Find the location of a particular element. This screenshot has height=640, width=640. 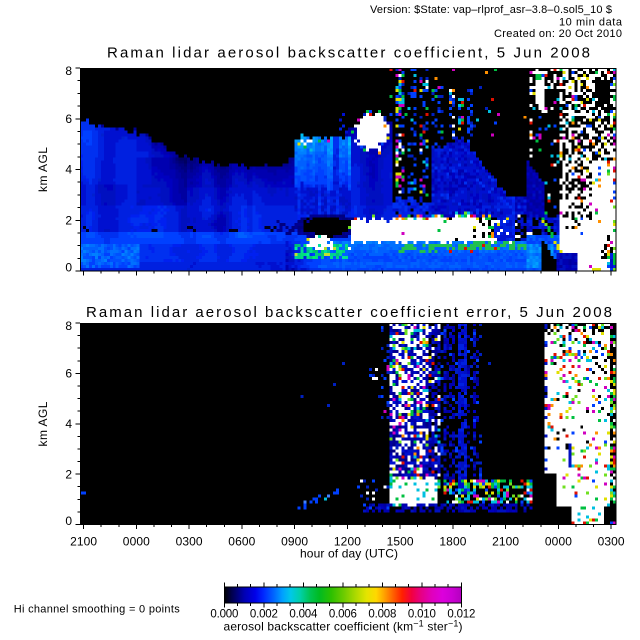

svg-text: 0900 is located at coordinates (294, 542).